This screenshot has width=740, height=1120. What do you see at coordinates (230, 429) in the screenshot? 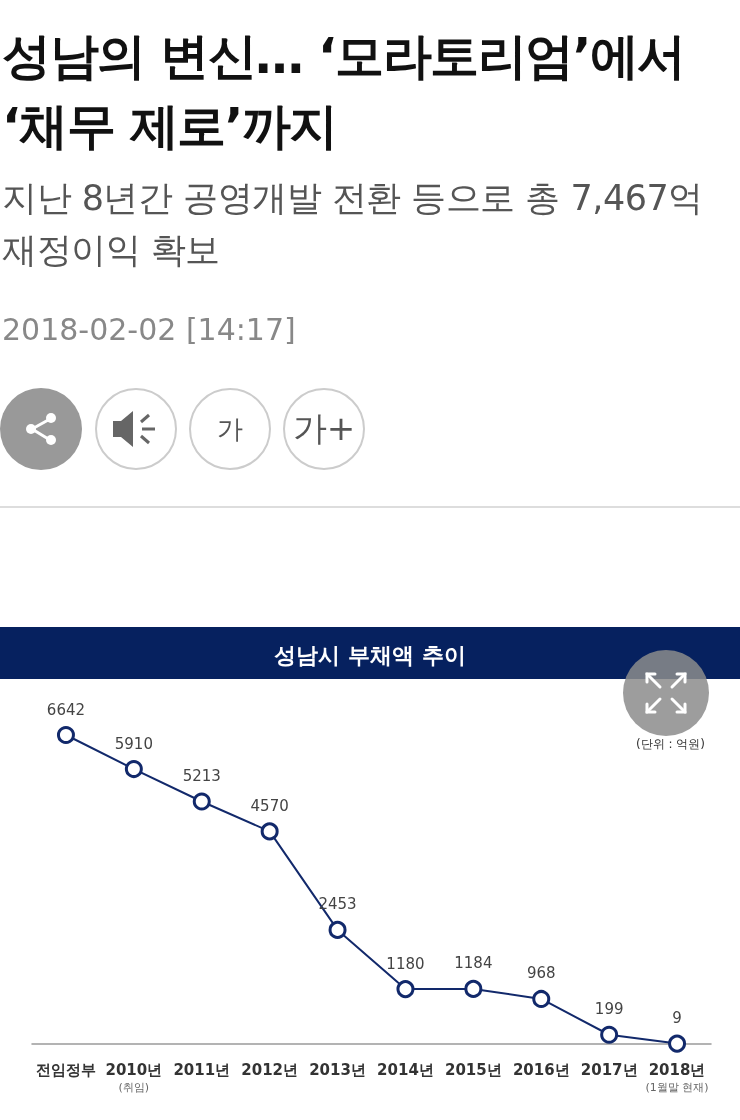
I see `font-size-button: 가` at bounding box center [230, 429].